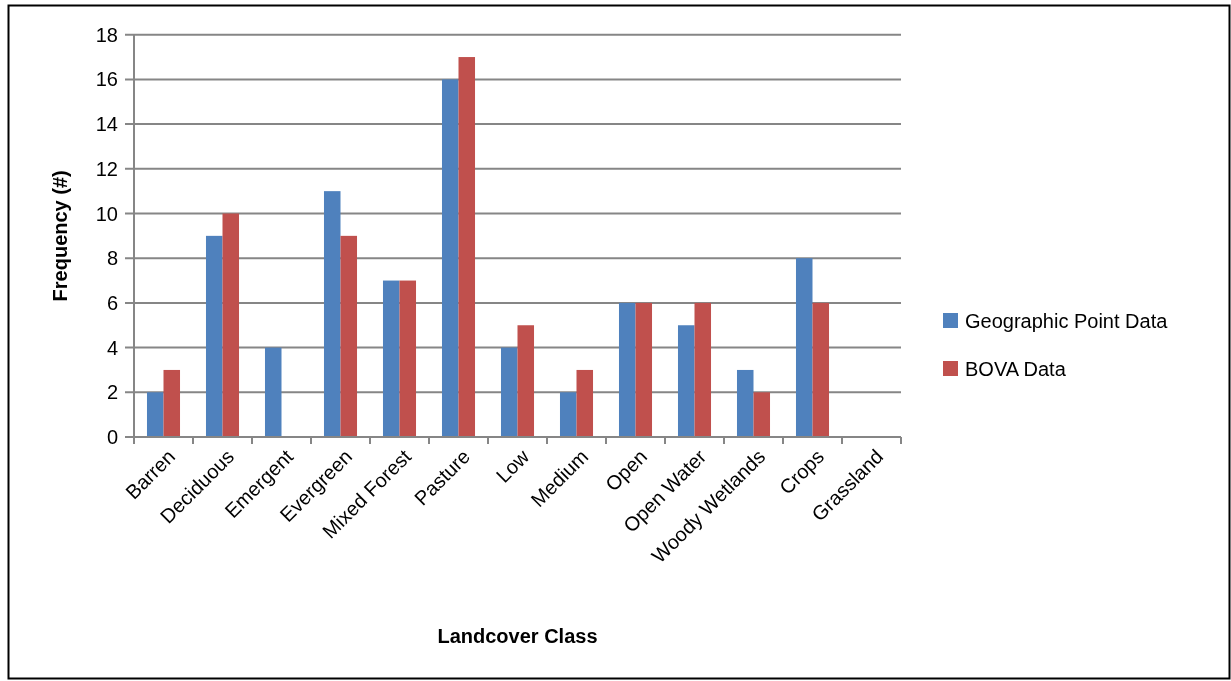 This screenshot has width=1231, height=681. I want to click on y-axis-title: Frequency (#), so click(60, 236).